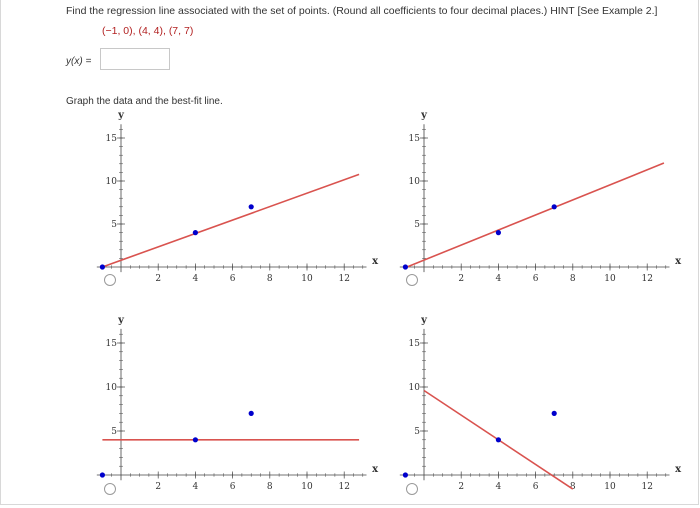 The height and width of the screenshot is (508, 700). I want to click on graph-choice-2-plot: 2 4 6 8 10 12 5 10 15 x y, so click(540, 197).